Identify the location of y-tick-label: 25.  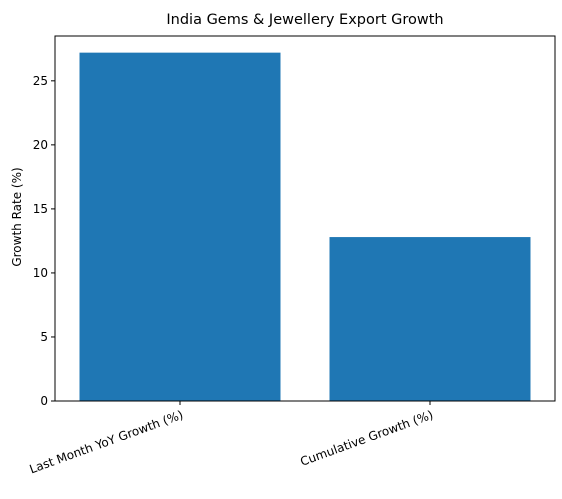
(40, 81).